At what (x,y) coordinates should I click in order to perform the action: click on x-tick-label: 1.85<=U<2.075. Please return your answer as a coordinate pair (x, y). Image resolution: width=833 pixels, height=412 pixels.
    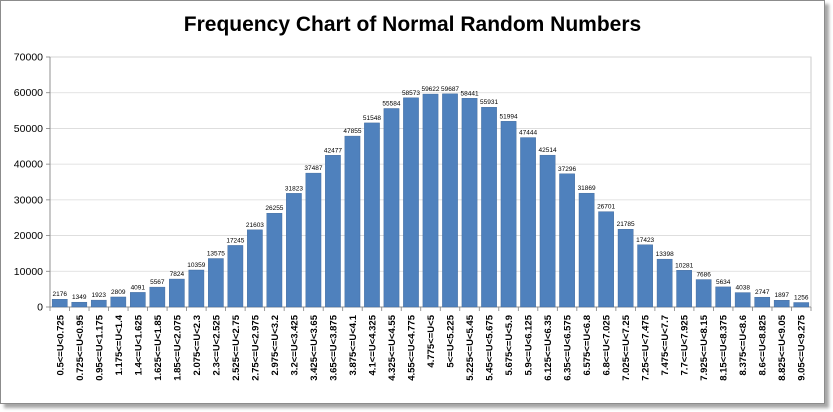
    Looking at the image, I should click on (177, 347).